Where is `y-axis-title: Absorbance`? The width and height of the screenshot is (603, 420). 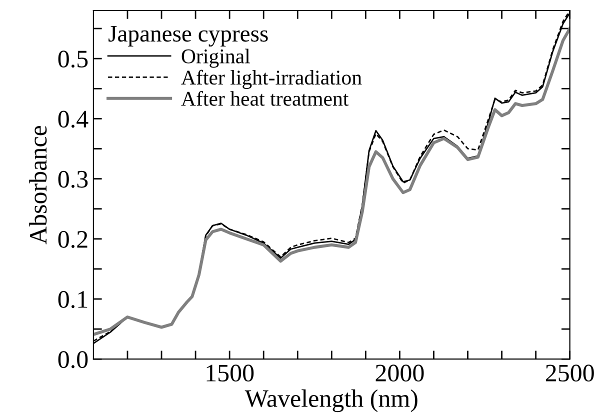
y-axis-title: Absorbance is located at coordinates (38, 185).